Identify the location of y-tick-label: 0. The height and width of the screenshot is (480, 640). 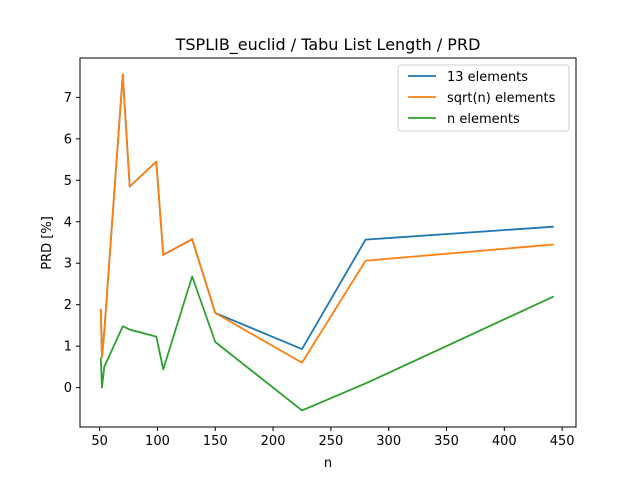
(68, 388).